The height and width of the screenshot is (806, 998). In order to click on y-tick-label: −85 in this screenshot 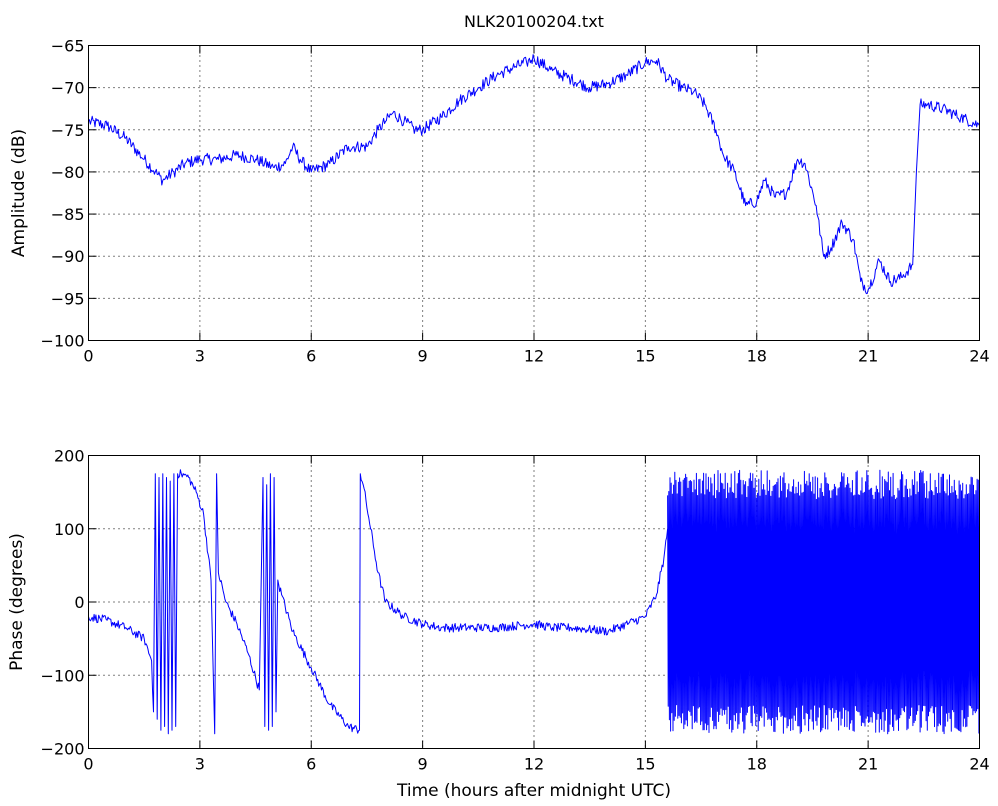, I will do `click(68, 214)`.